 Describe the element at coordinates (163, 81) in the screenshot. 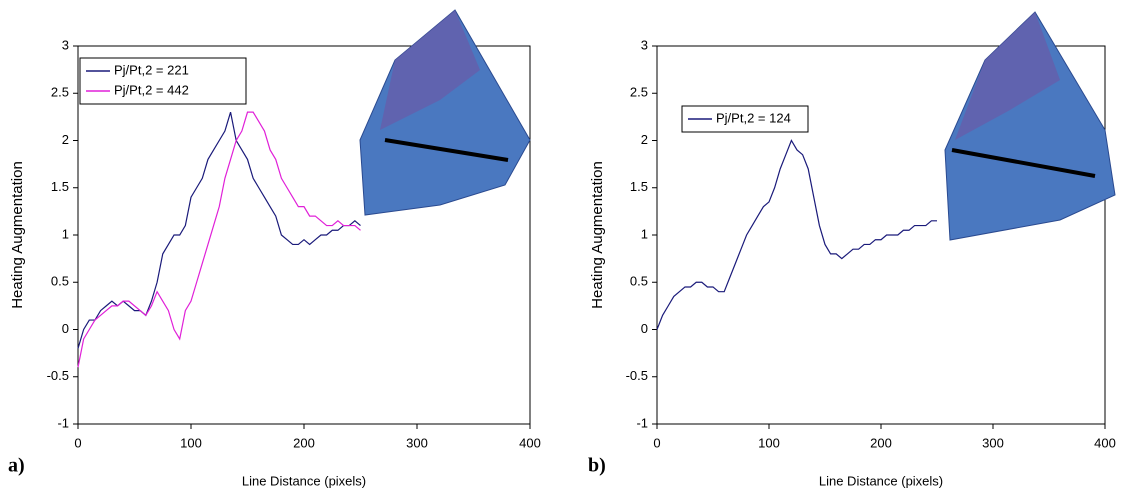

I see `legend-box` at that location.